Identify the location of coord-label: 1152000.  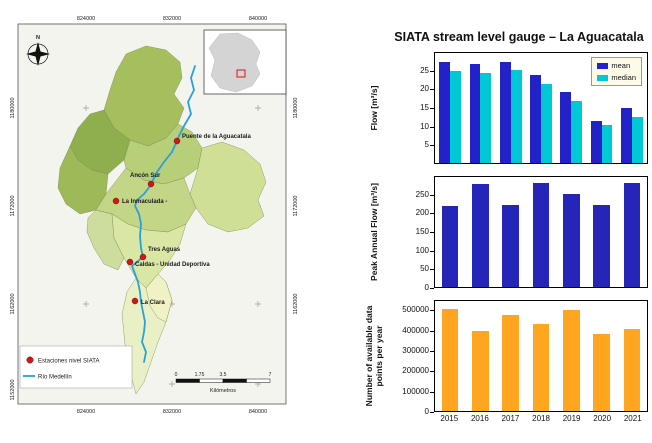
(13, 389).